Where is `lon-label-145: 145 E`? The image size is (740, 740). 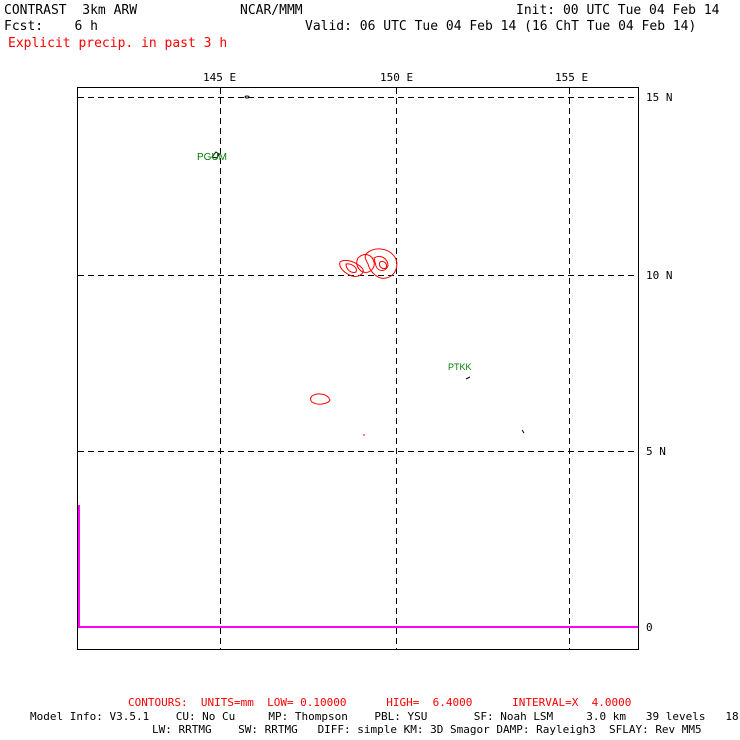
lon-label-145: 145 E is located at coordinates (220, 77).